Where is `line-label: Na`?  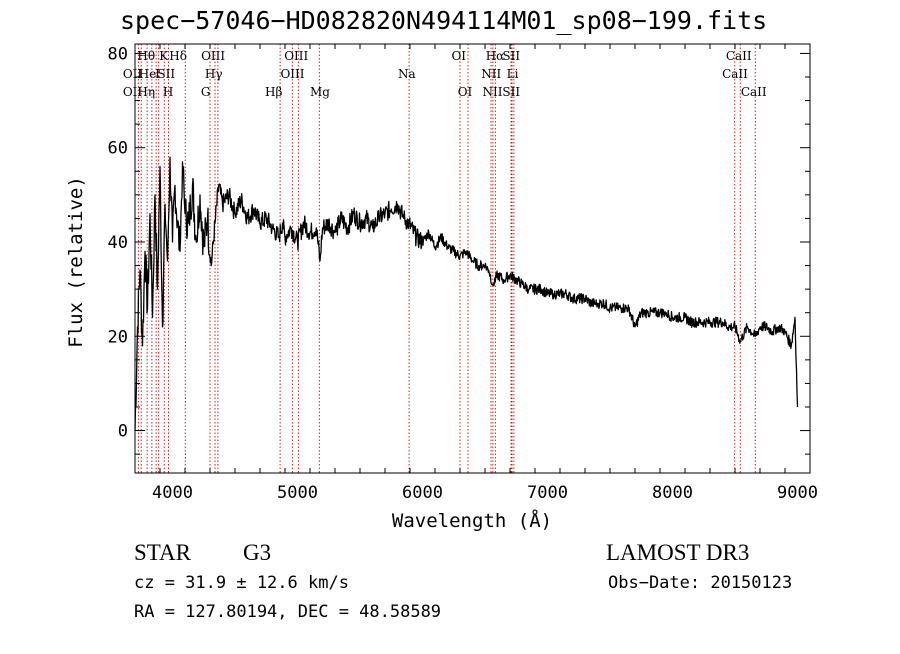 line-label: Na is located at coordinates (407, 74).